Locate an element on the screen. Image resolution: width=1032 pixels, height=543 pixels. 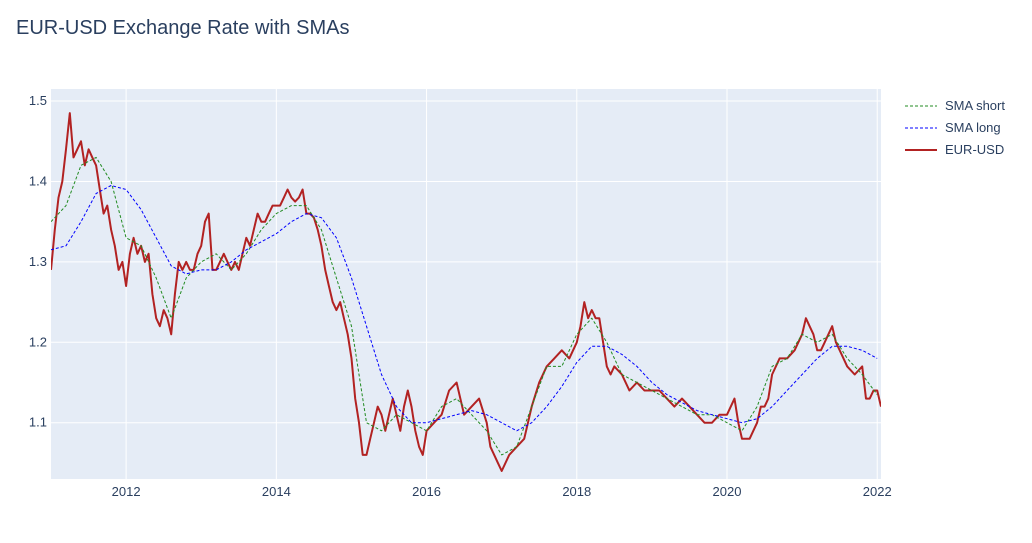
x-tick-label: 2022 is located at coordinates (877, 491).